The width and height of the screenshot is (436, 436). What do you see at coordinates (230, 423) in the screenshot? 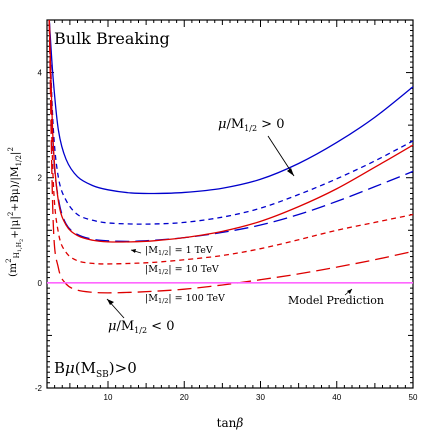
I see `x-axis-label: tanβ` at bounding box center [230, 423].